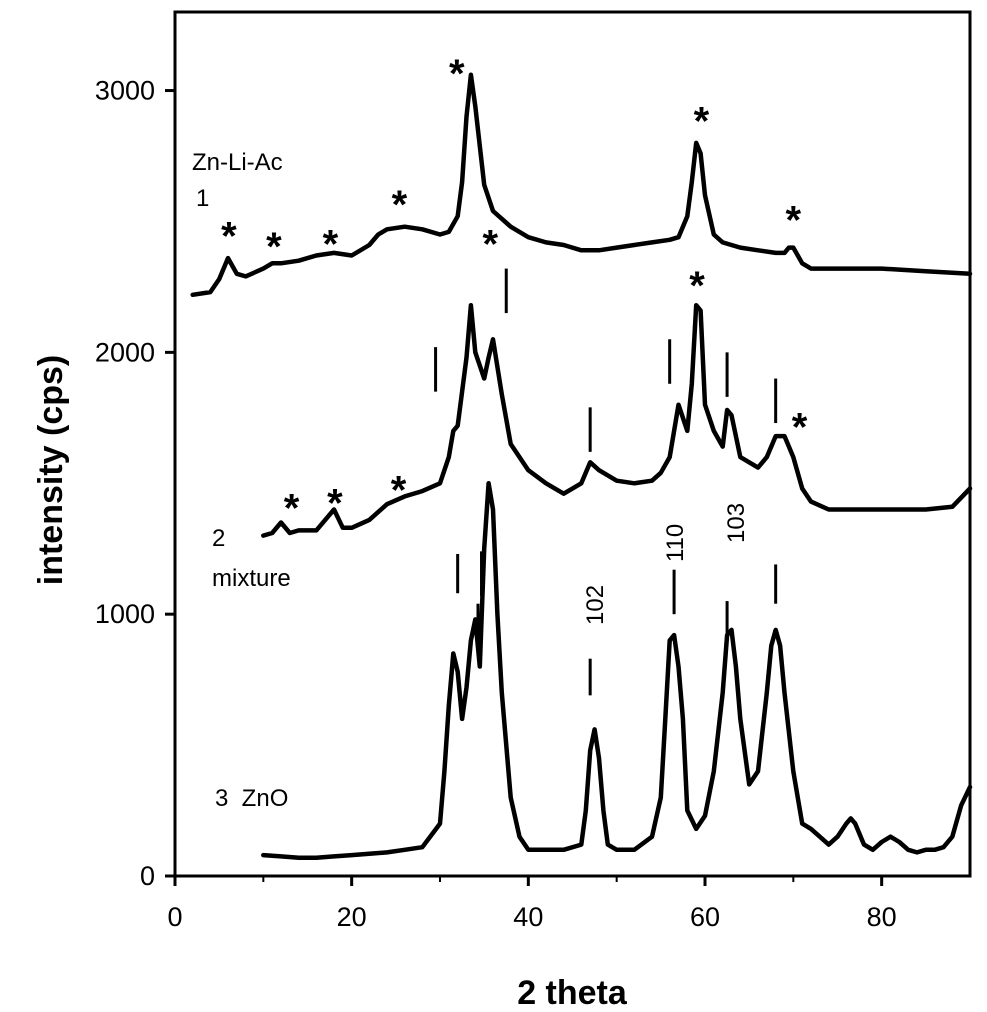 The image size is (987, 1012). What do you see at coordinates (51, 470) in the screenshot?
I see `y-axis-title: intensity (cps)` at bounding box center [51, 470].